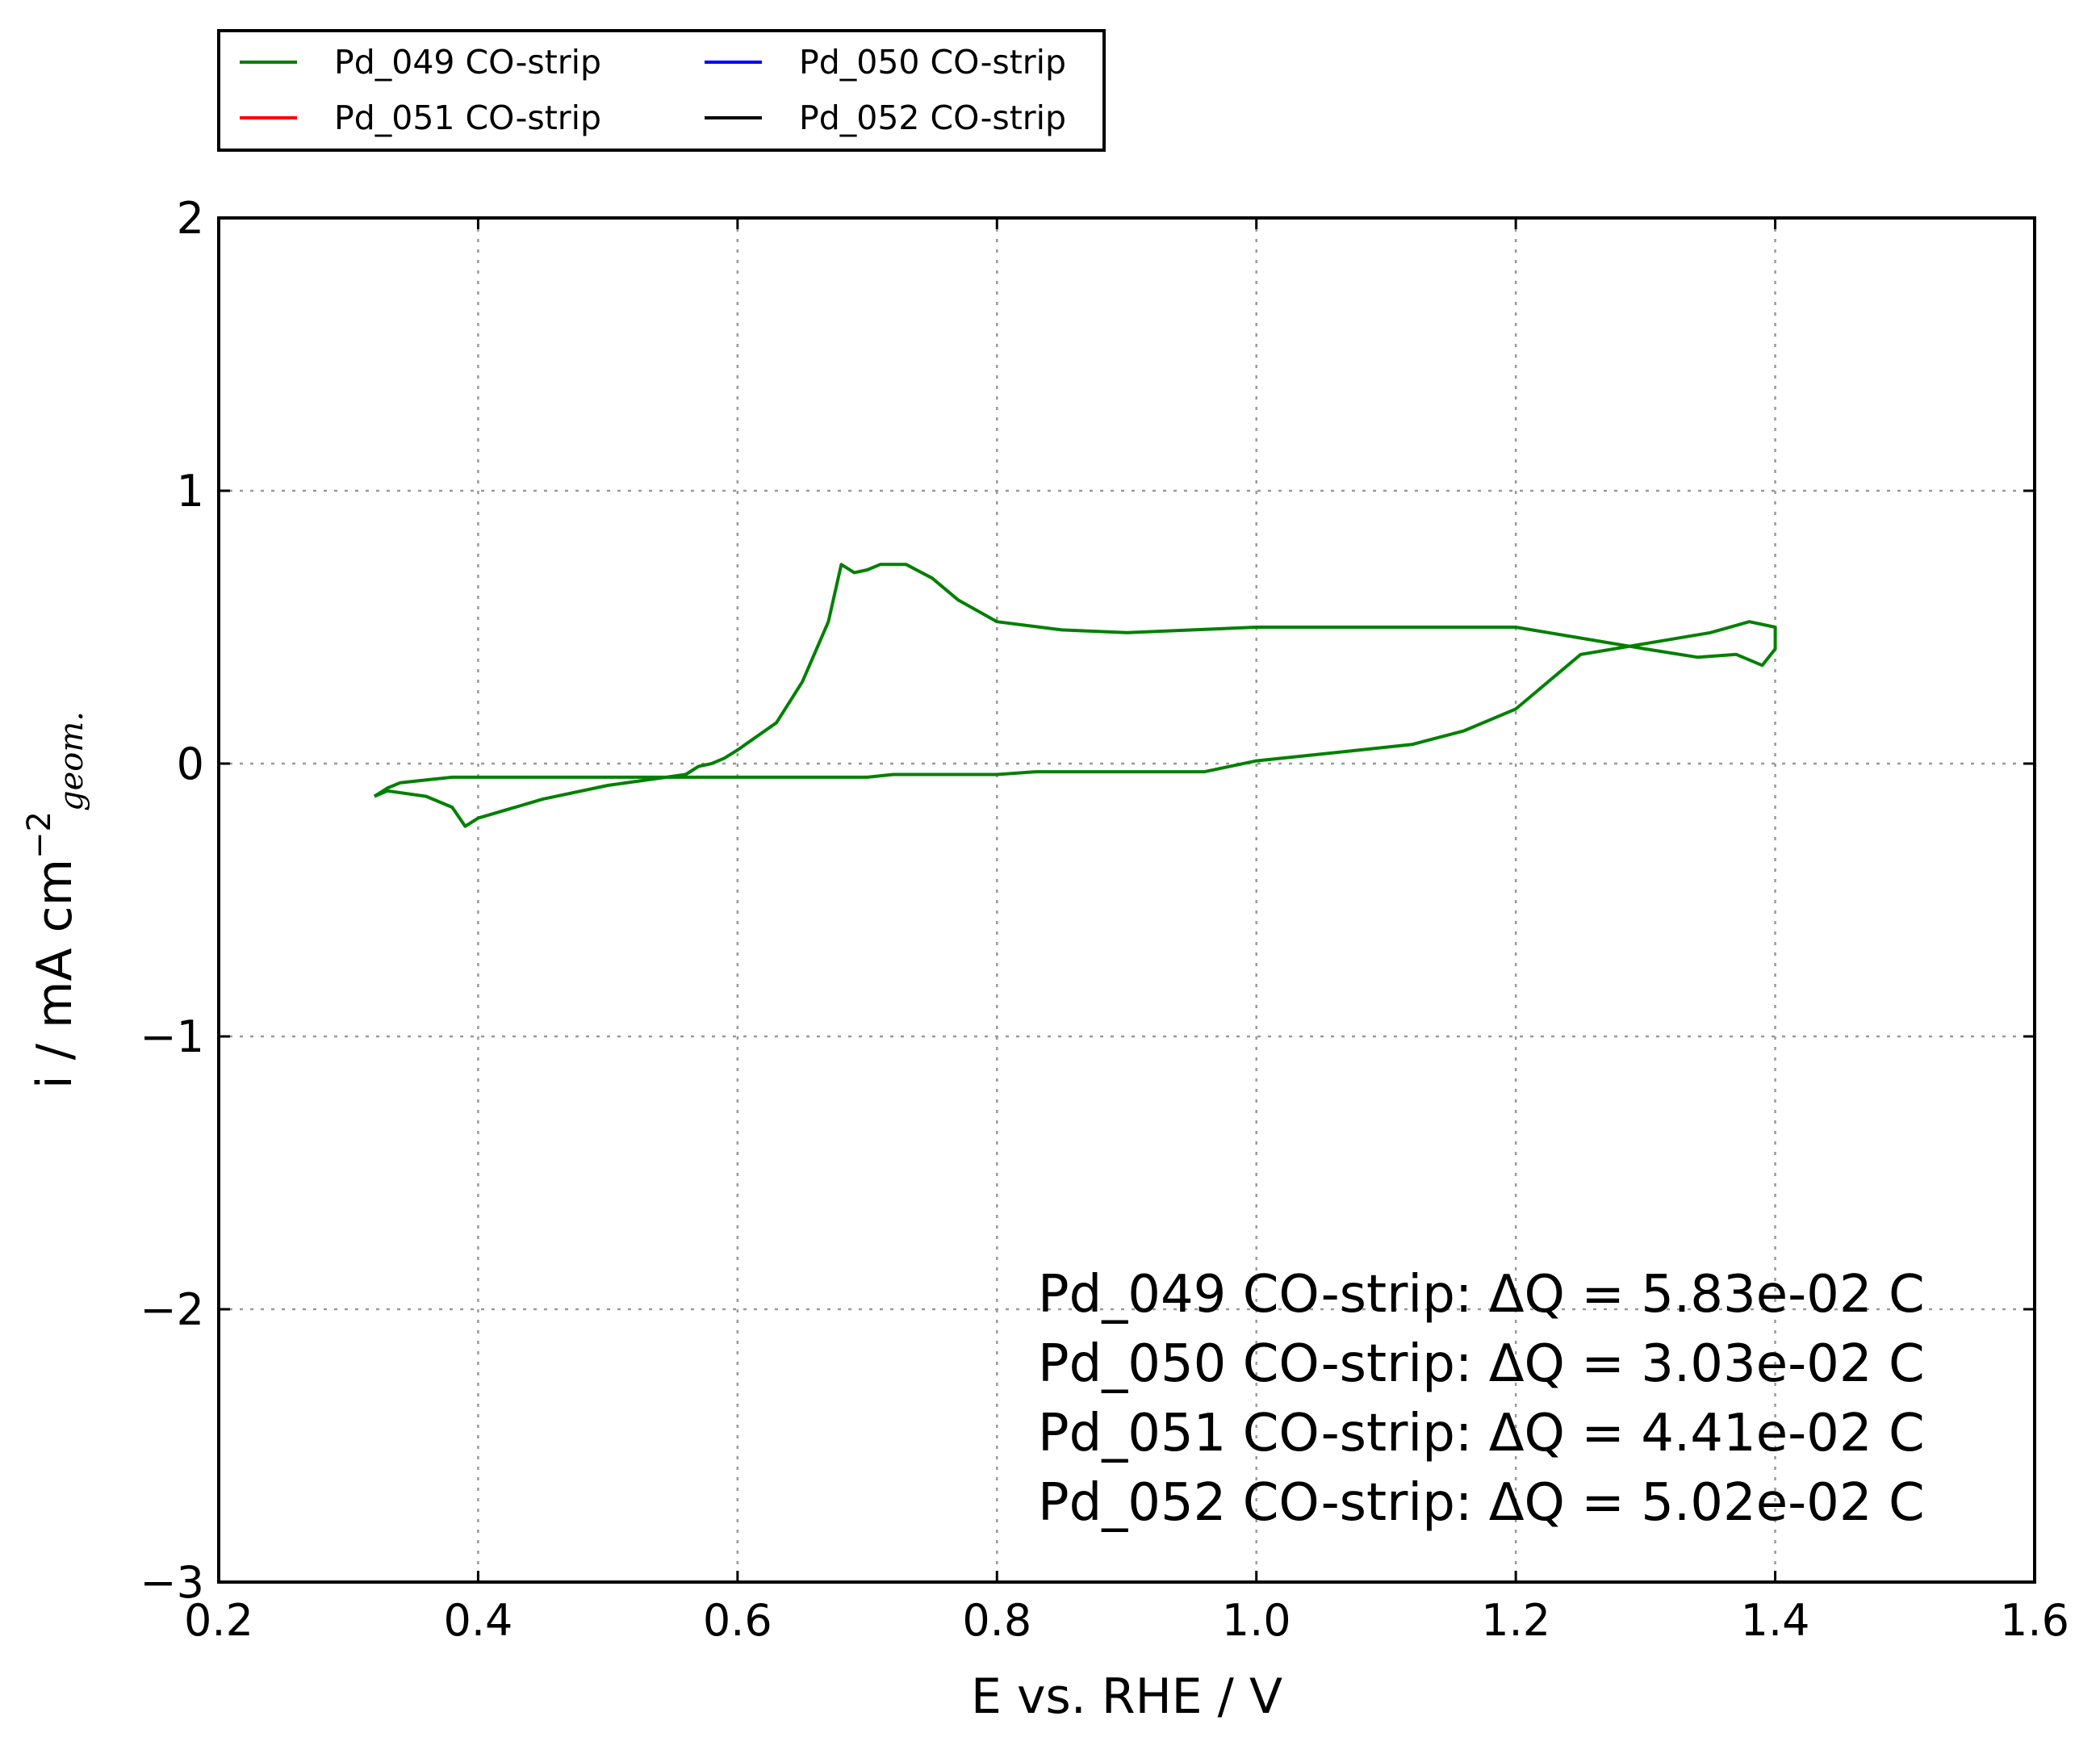 The height and width of the screenshot is (1754, 2100). What do you see at coordinates (190, 218) in the screenshot?
I see `y-tick-label: 2` at bounding box center [190, 218].